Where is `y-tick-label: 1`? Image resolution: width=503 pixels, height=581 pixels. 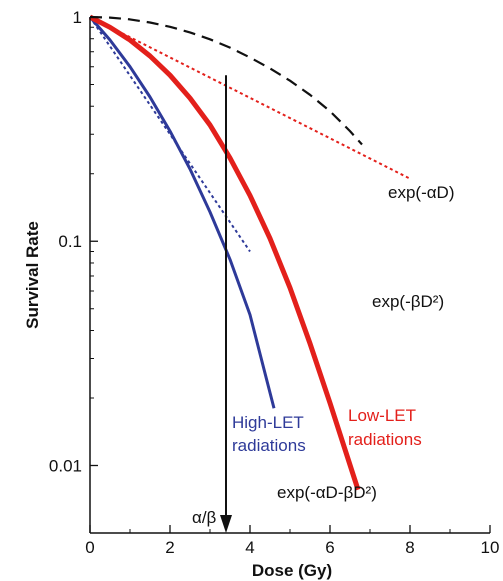
y-tick-label: 1 is located at coordinates (77, 17).